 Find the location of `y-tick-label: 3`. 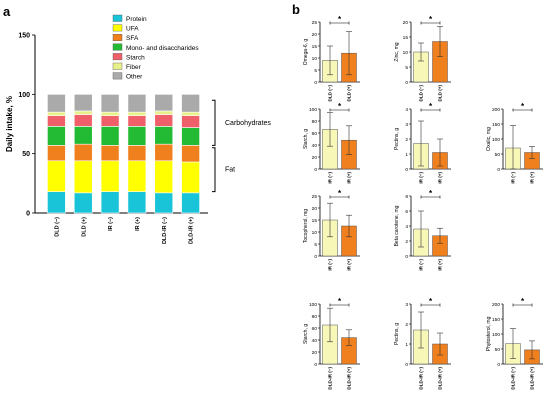

y-tick-label: 3 is located at coordinates (406, 305).